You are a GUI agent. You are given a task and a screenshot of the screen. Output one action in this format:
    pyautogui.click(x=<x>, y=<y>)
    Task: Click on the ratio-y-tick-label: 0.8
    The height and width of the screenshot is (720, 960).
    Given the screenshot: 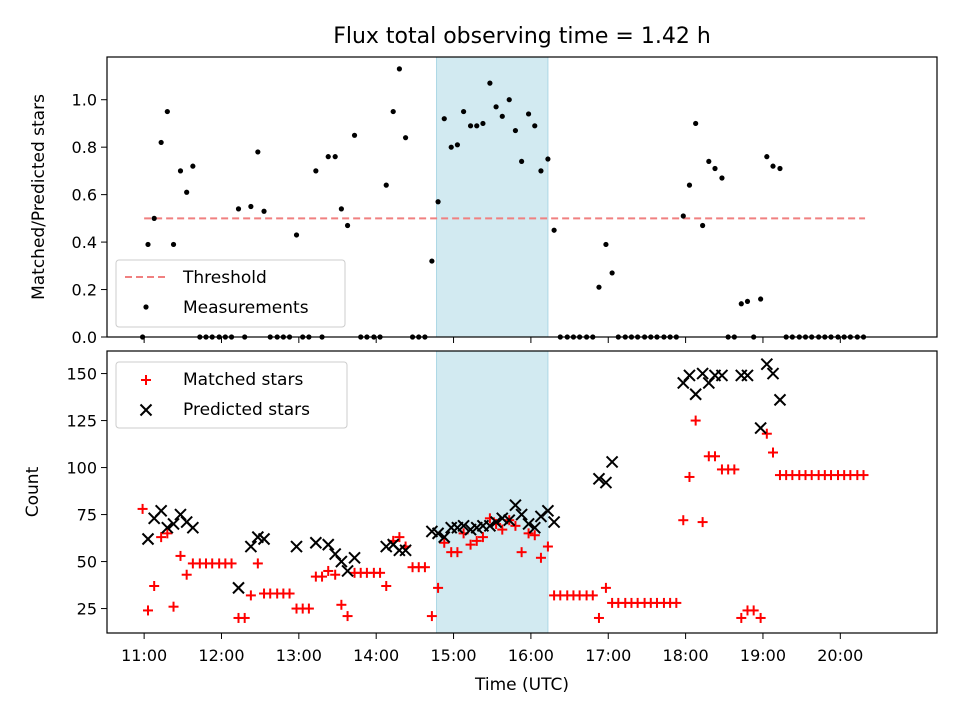 What is the action you would take?
    pyautogui.click(x=84, y=147)
    